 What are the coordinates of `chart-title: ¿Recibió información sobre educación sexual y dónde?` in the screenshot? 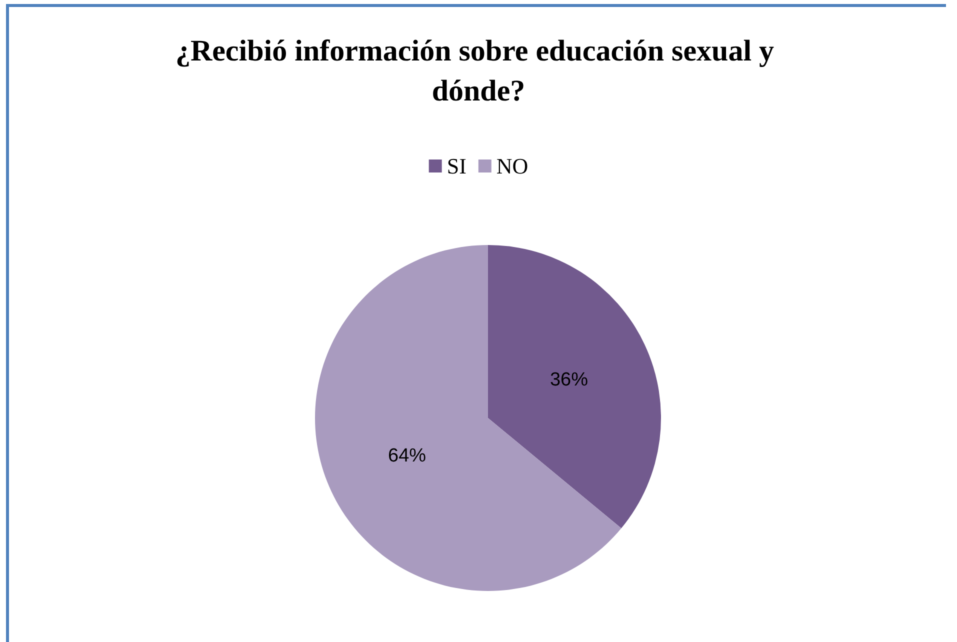 It's located at (478, 71).